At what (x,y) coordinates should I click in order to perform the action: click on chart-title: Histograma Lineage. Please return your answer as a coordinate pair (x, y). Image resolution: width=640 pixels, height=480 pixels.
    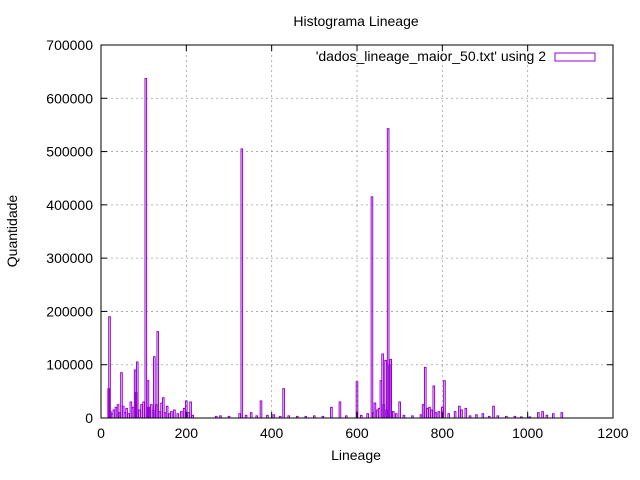
    Looking at the image, I should click on (356, 21).